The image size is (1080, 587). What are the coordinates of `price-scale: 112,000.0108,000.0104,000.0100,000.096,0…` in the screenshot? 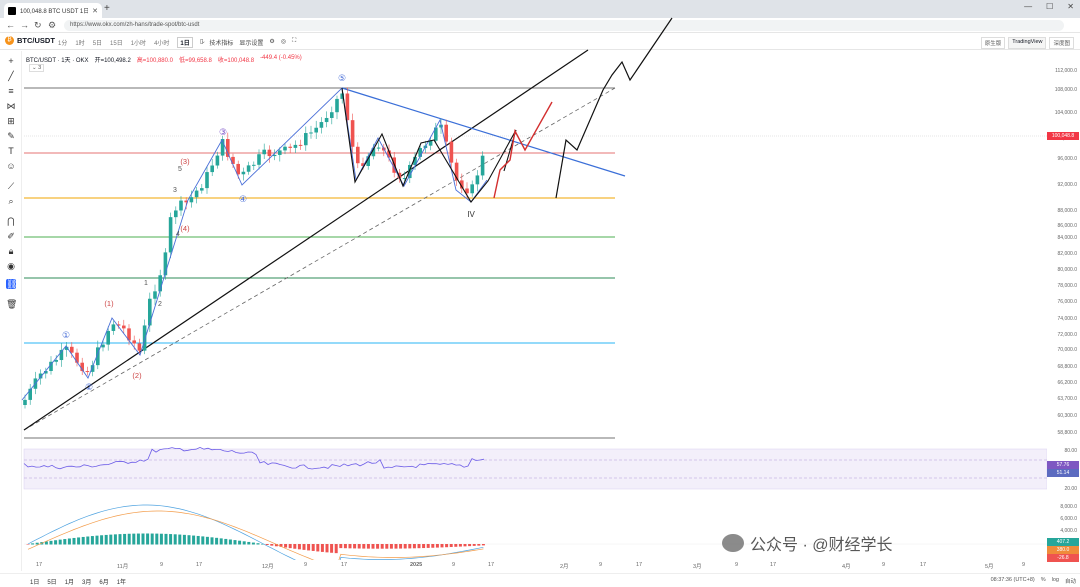 It's located at (1063, 315).